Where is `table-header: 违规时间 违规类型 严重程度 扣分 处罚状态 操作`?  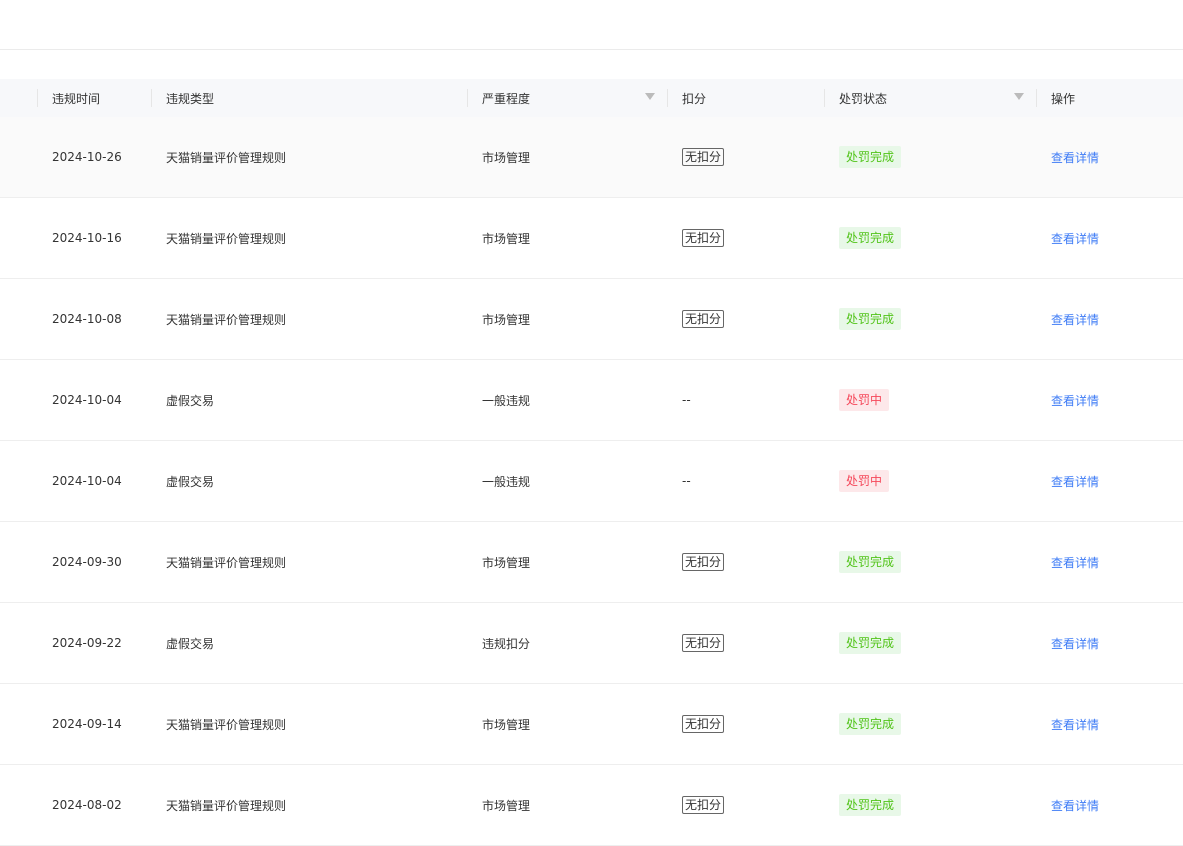
table-header: 违规时间 违规类型 严重程度 扣分 处罚状态 操作 is located at coordinates (591, 98).